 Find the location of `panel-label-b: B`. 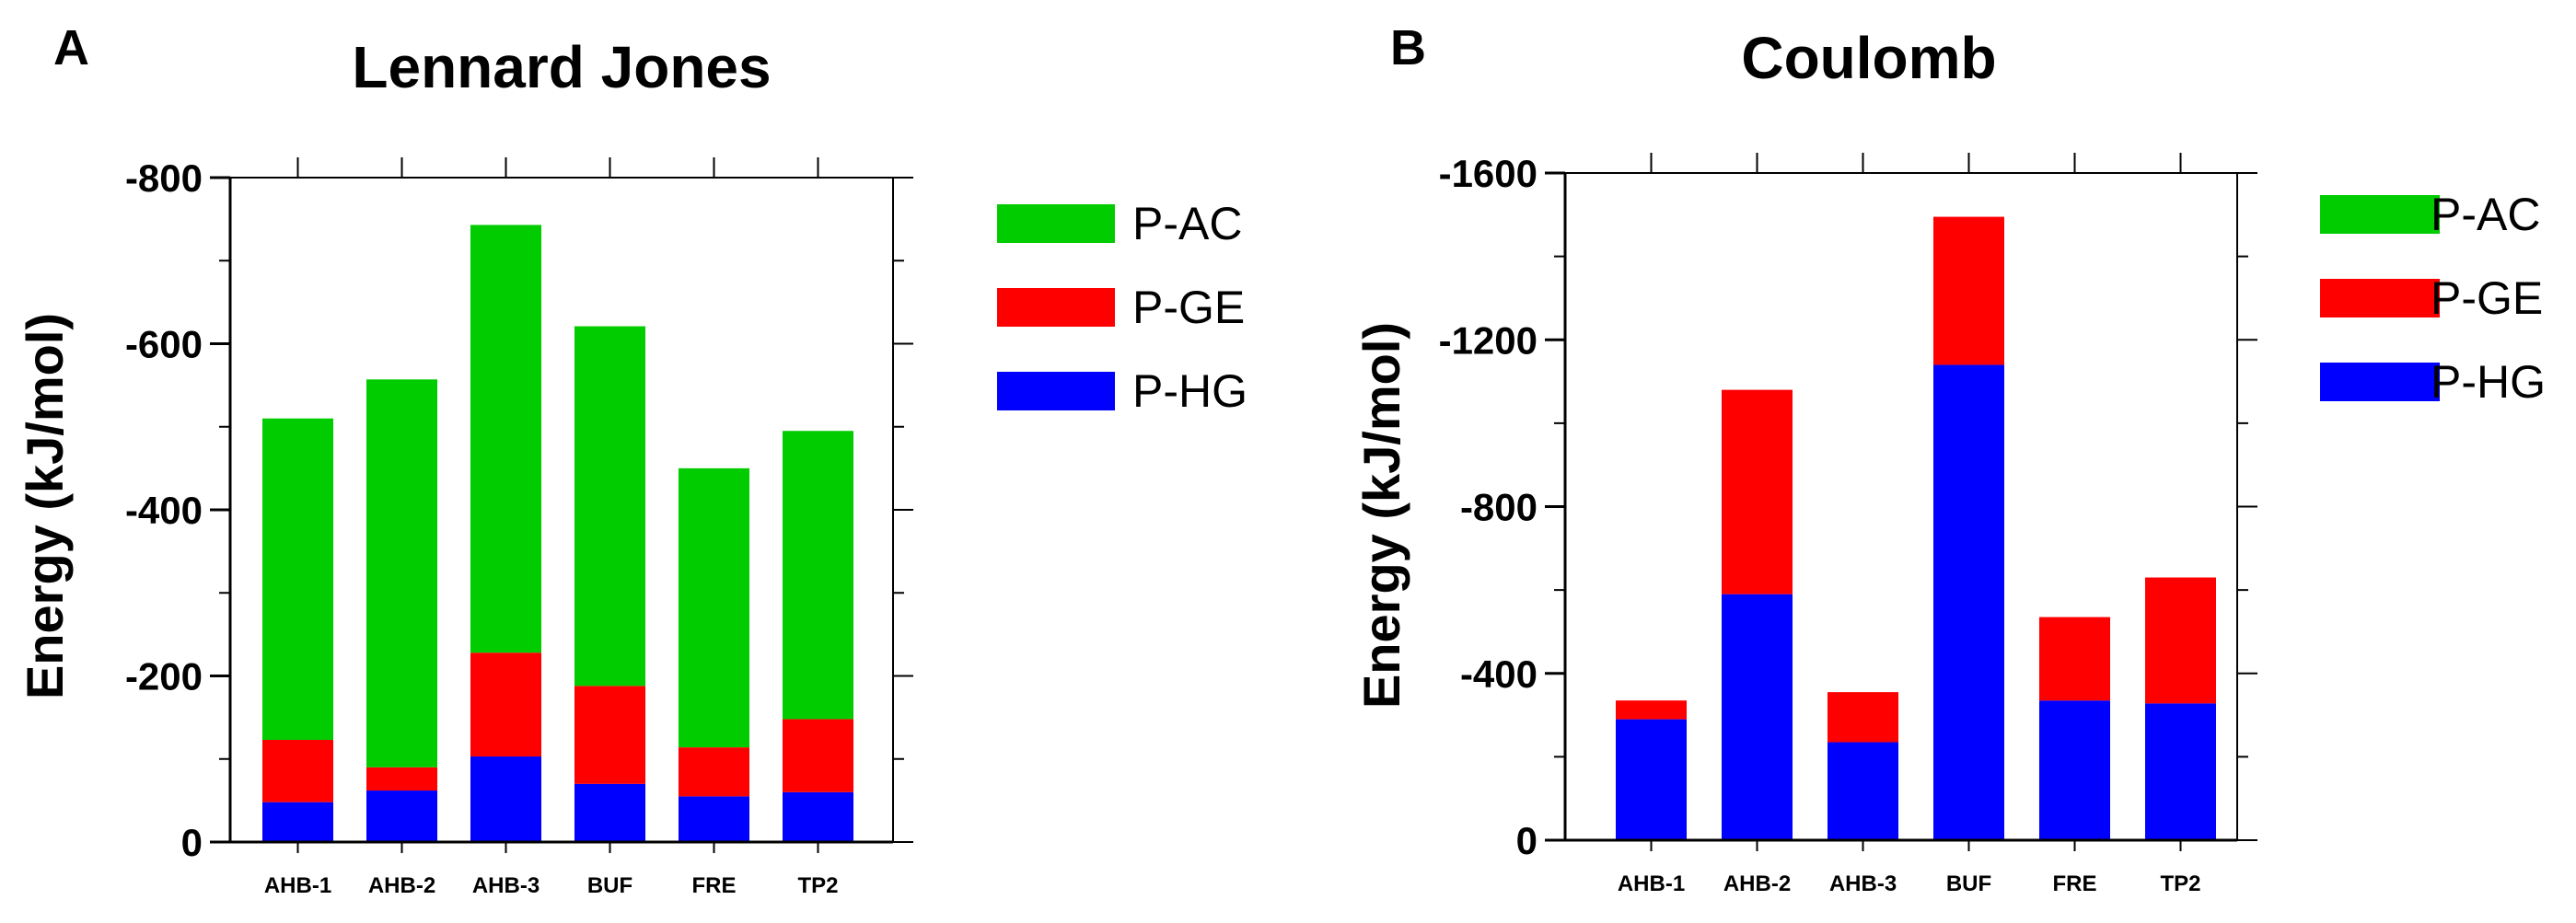

panel-label-b: B is located at coordinates (1408, 47).